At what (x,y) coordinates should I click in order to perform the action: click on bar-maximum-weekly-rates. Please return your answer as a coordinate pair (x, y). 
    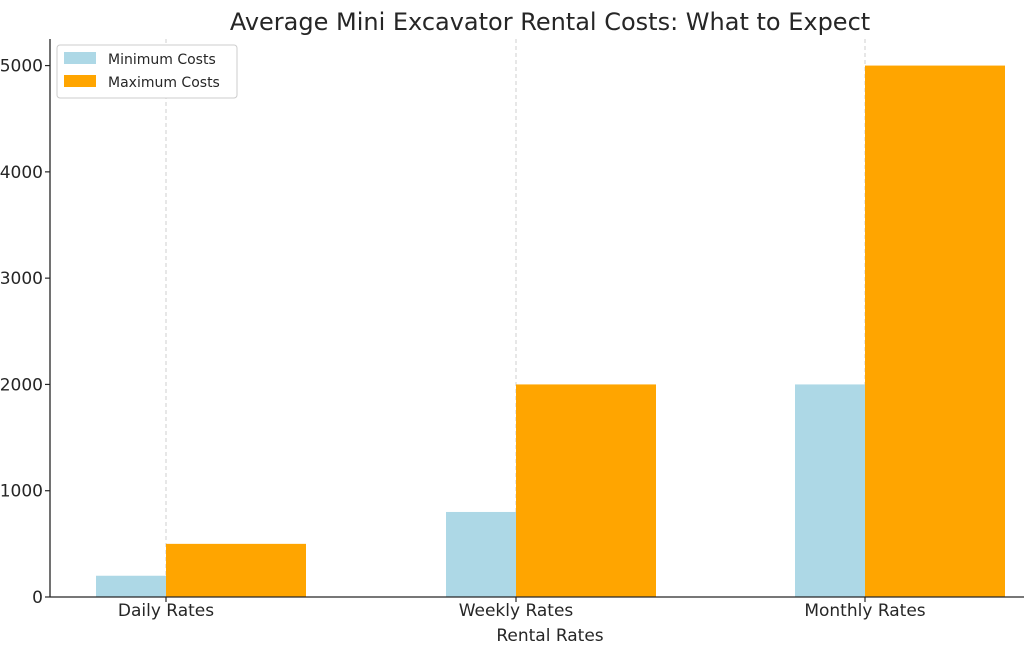
    Looking at the image, I should click on (586, 490).